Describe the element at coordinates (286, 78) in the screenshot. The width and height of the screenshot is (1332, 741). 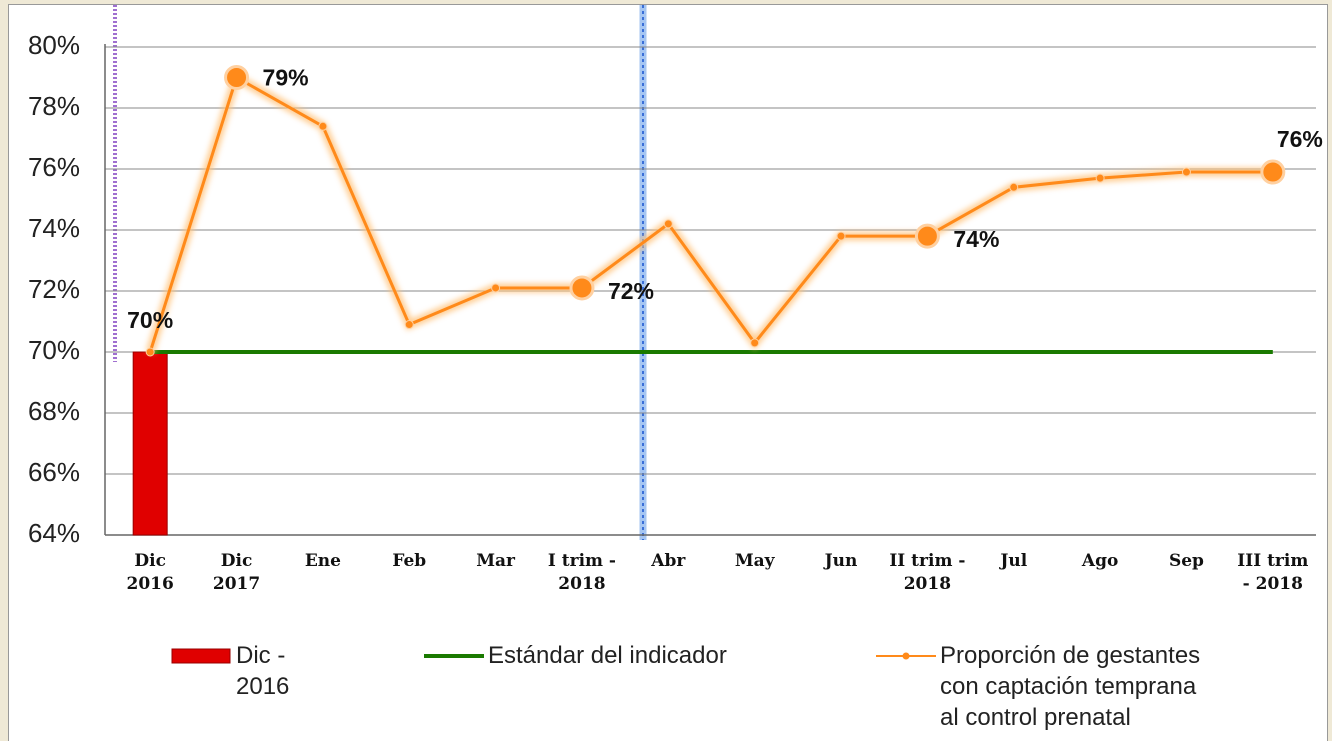
I see `data-label: 79%` at that location.